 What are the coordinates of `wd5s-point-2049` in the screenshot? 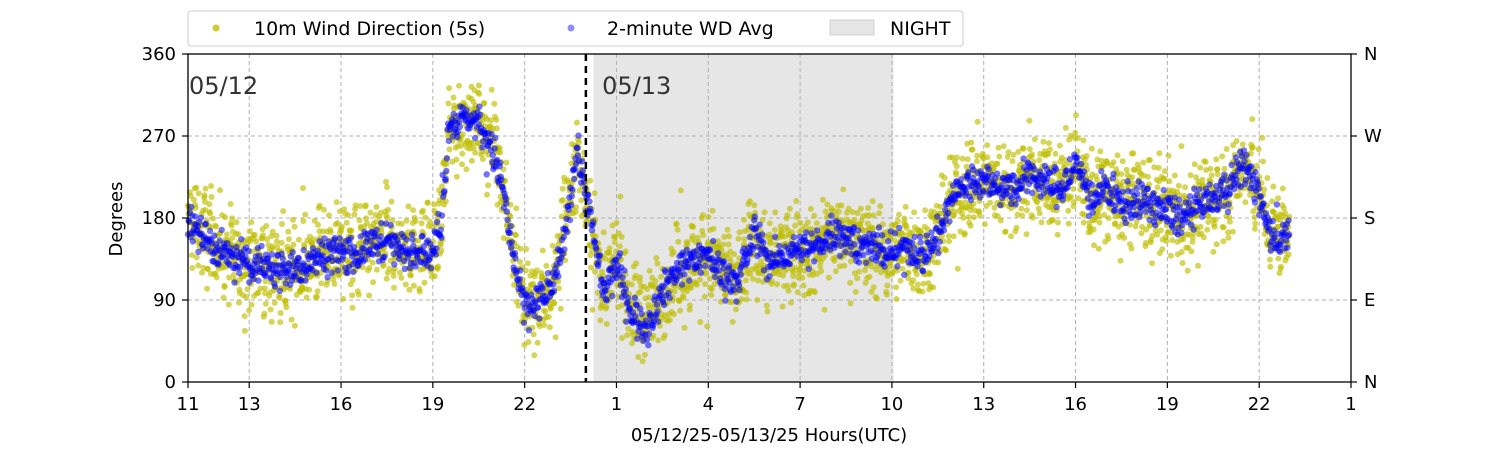 It's located at (940, 206).